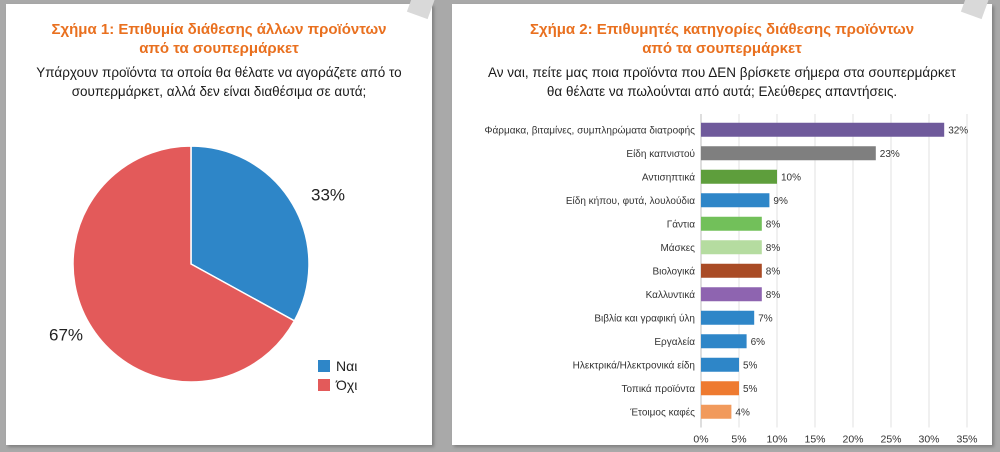  I want to click on bar-value-label: 7%, so click(765, 318).